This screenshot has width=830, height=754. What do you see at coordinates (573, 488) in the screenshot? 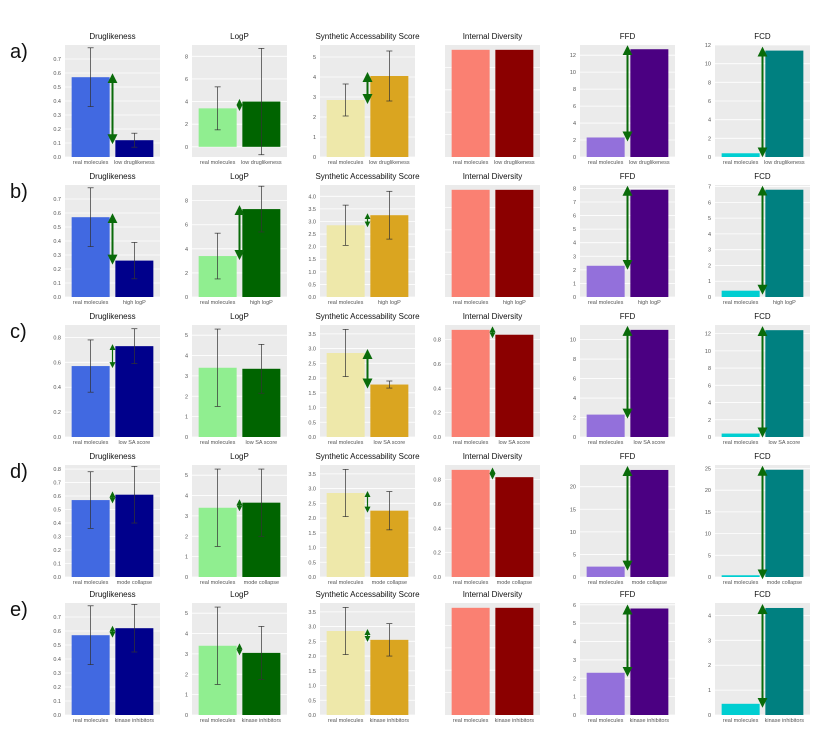
I see `y-tick-label: 20` at bounding box center [573, 488].